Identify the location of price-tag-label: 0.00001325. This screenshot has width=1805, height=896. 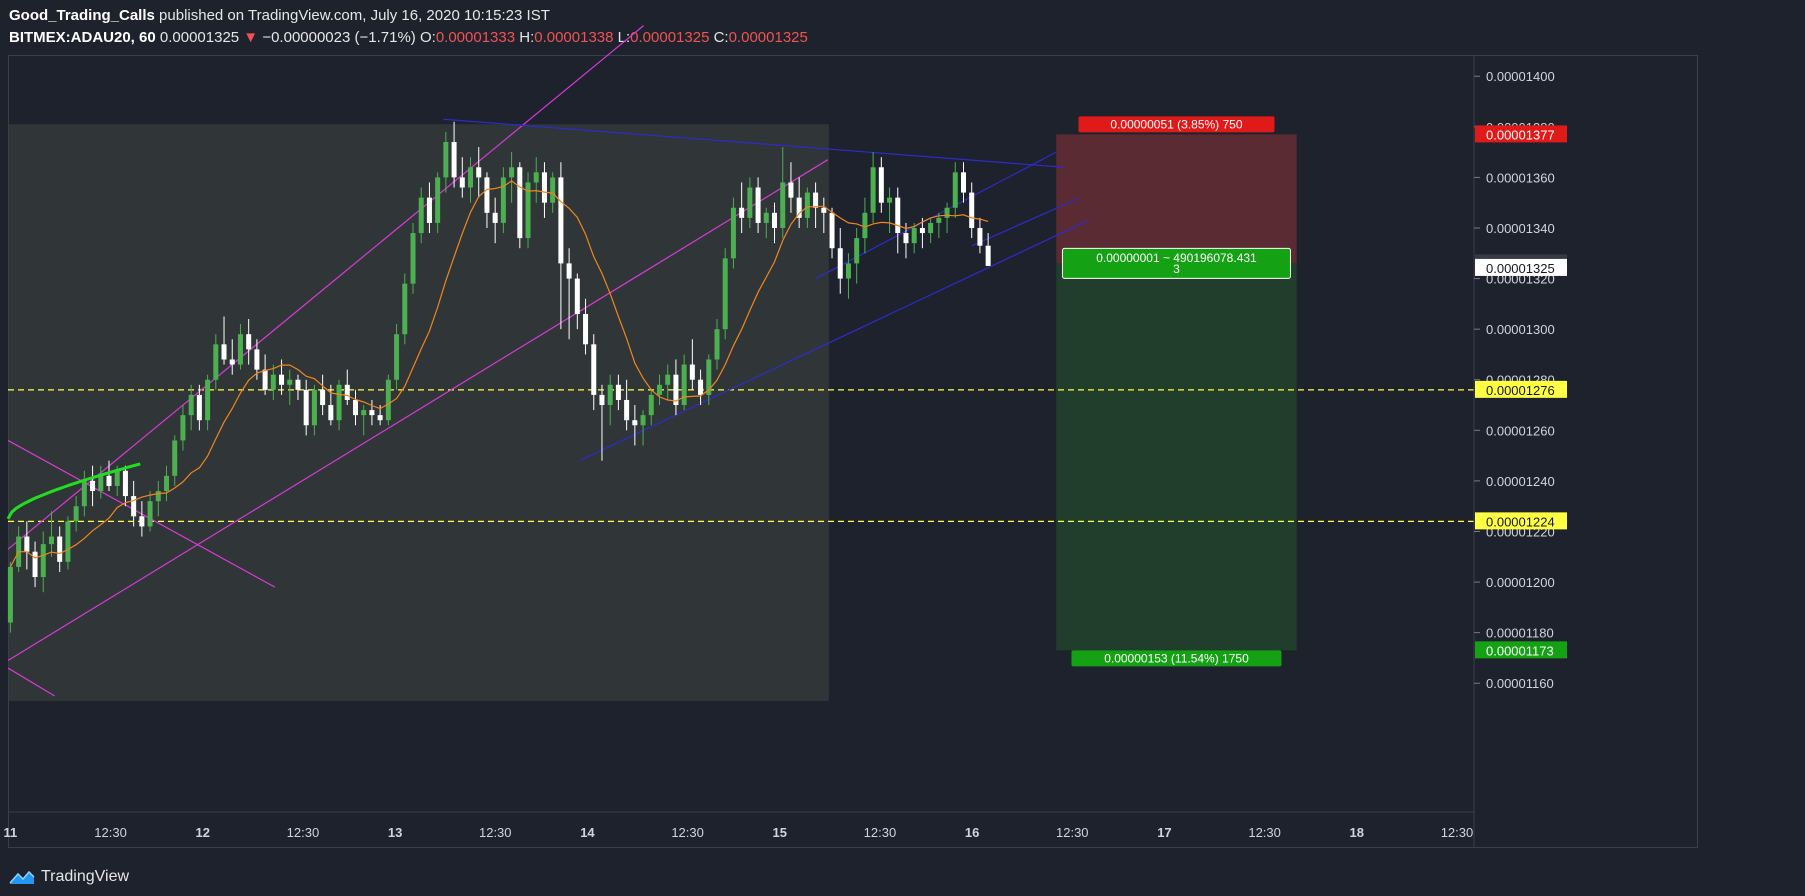
(1520, 268).